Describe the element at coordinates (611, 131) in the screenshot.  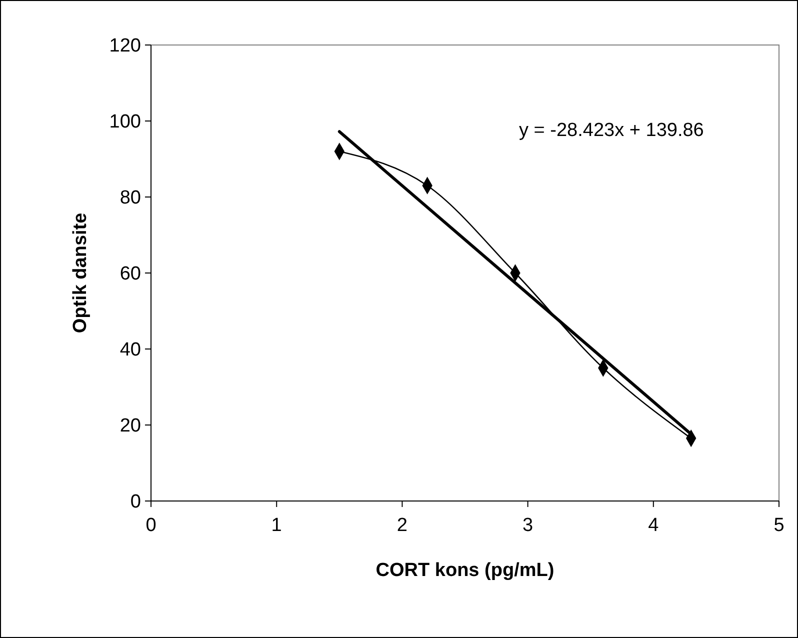
I see `annotation: y = -28.423x + 139.86` at that location.